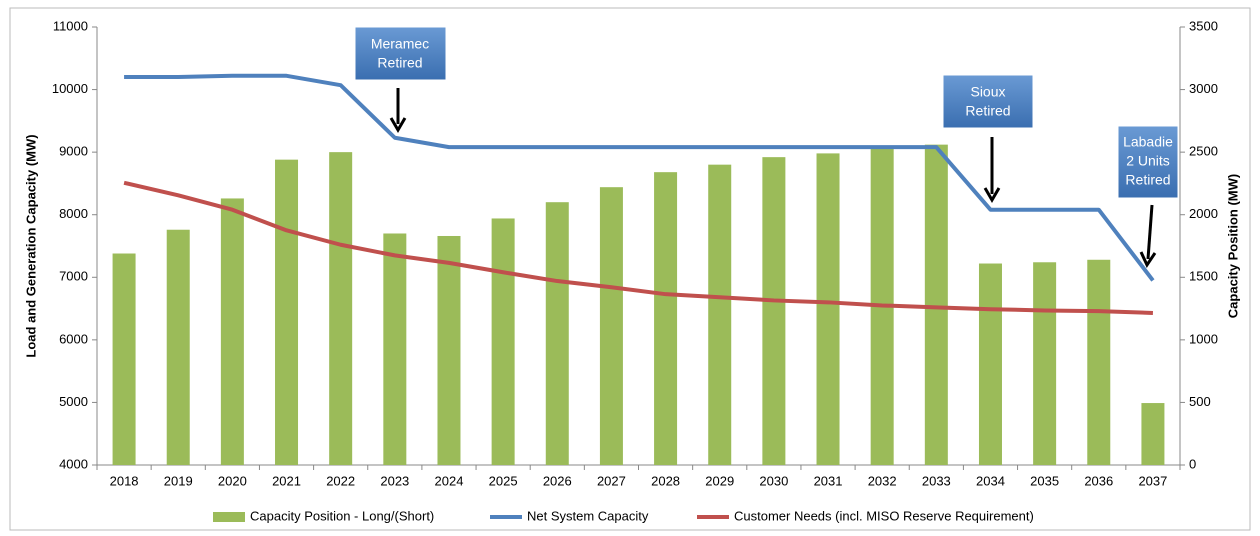  I want to click on y2-tick-label: 1000, so click(1203, 338).